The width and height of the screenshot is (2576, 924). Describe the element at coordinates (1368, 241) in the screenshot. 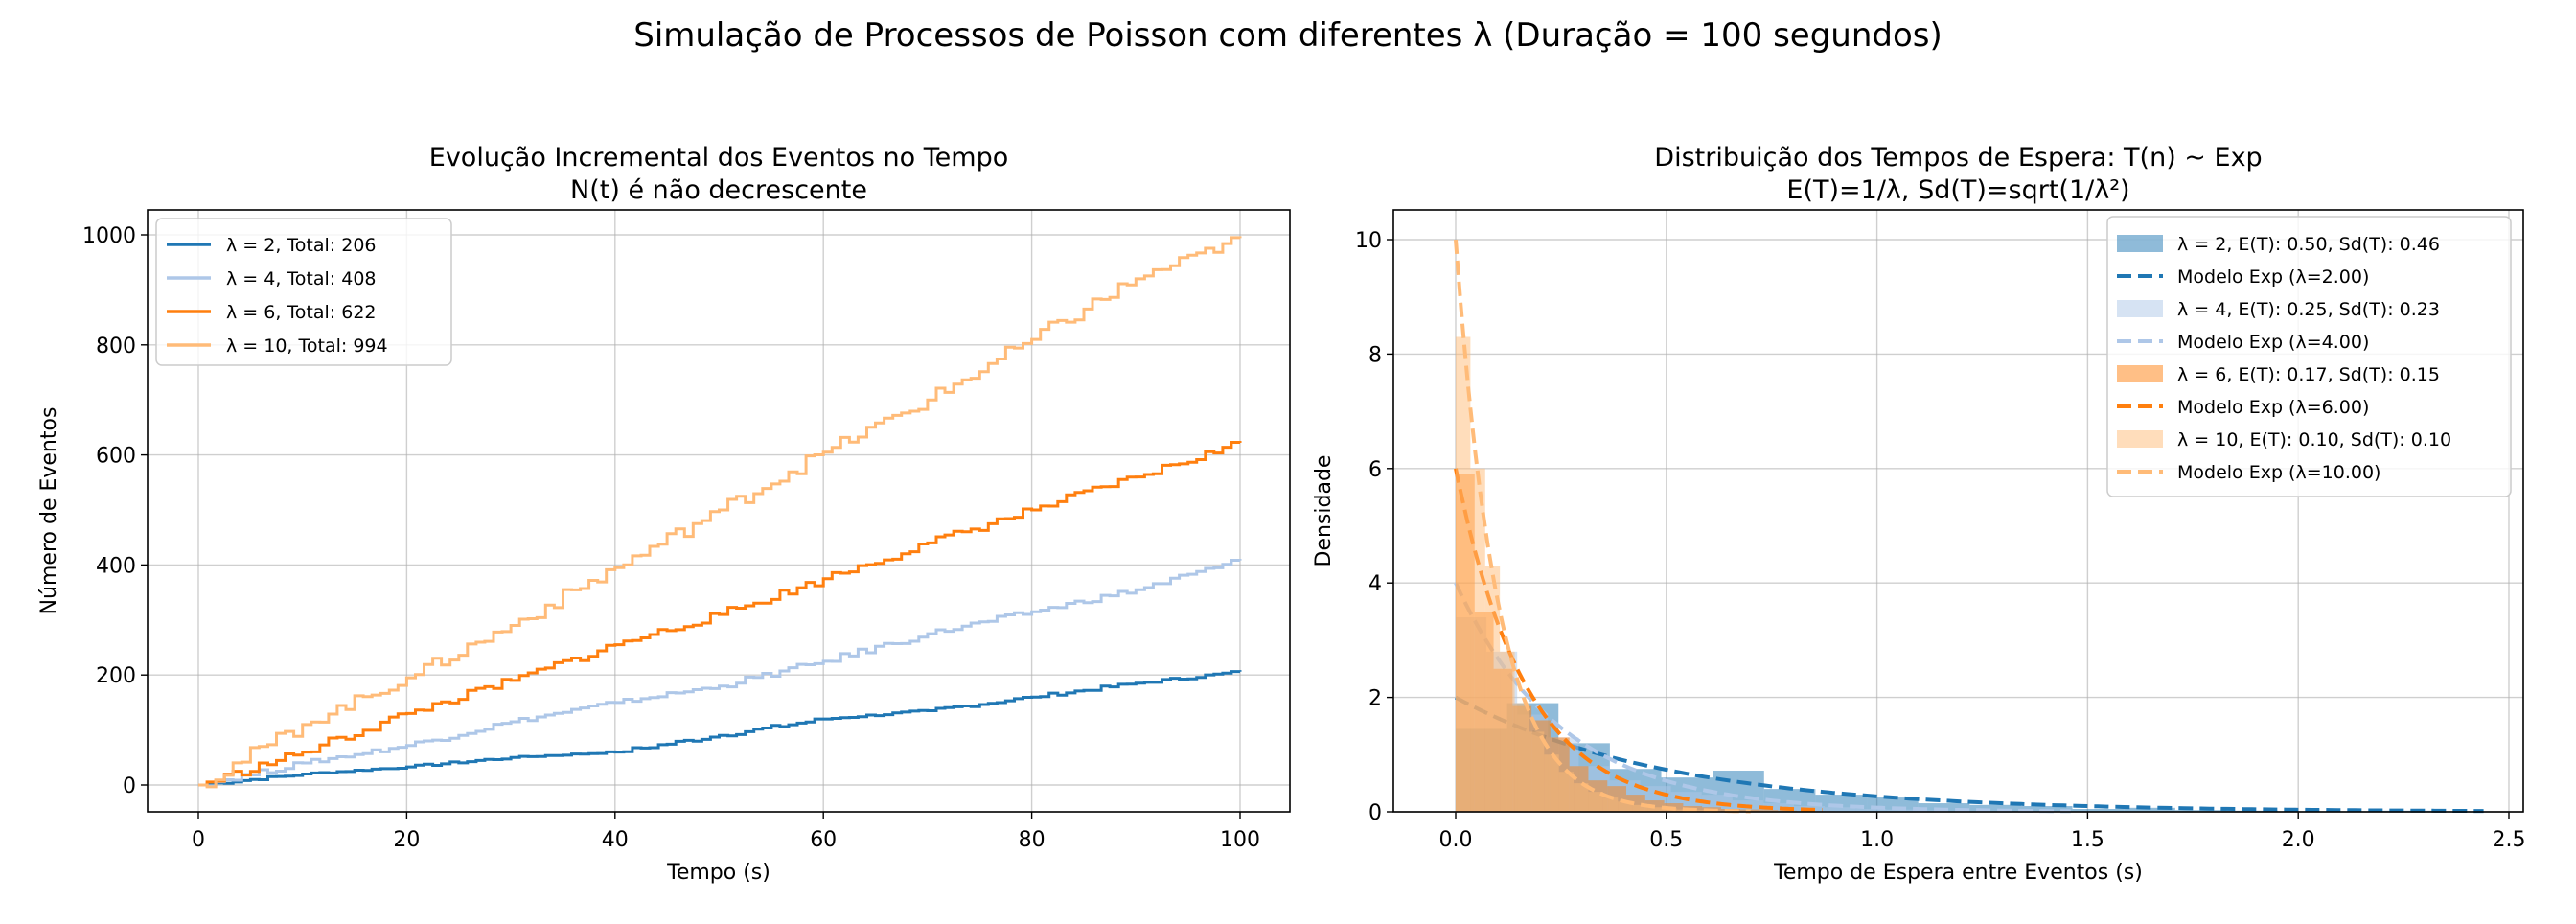

I see `y-tick-label: 10` at that location.